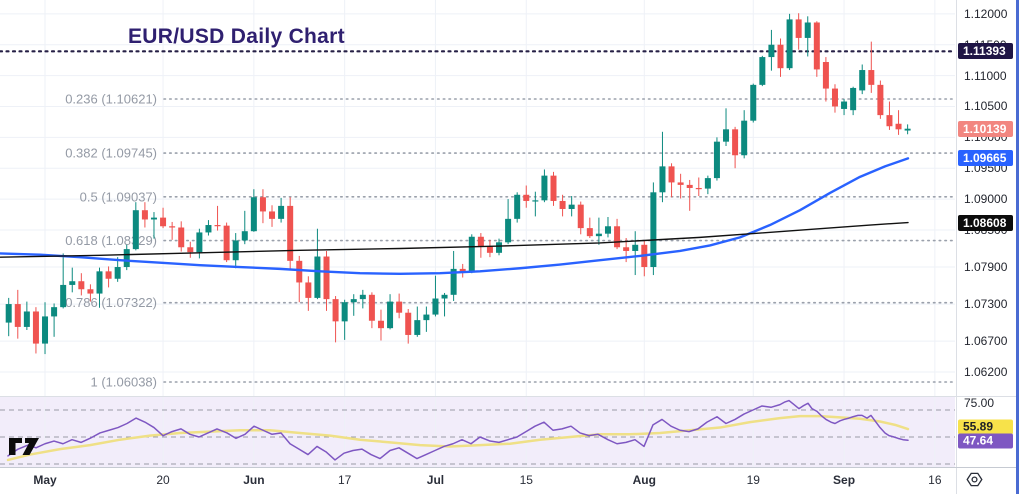  Describe the element at coordinates (844, 480) in the screenshot. I see `time-axis-label: Sep` at that location.